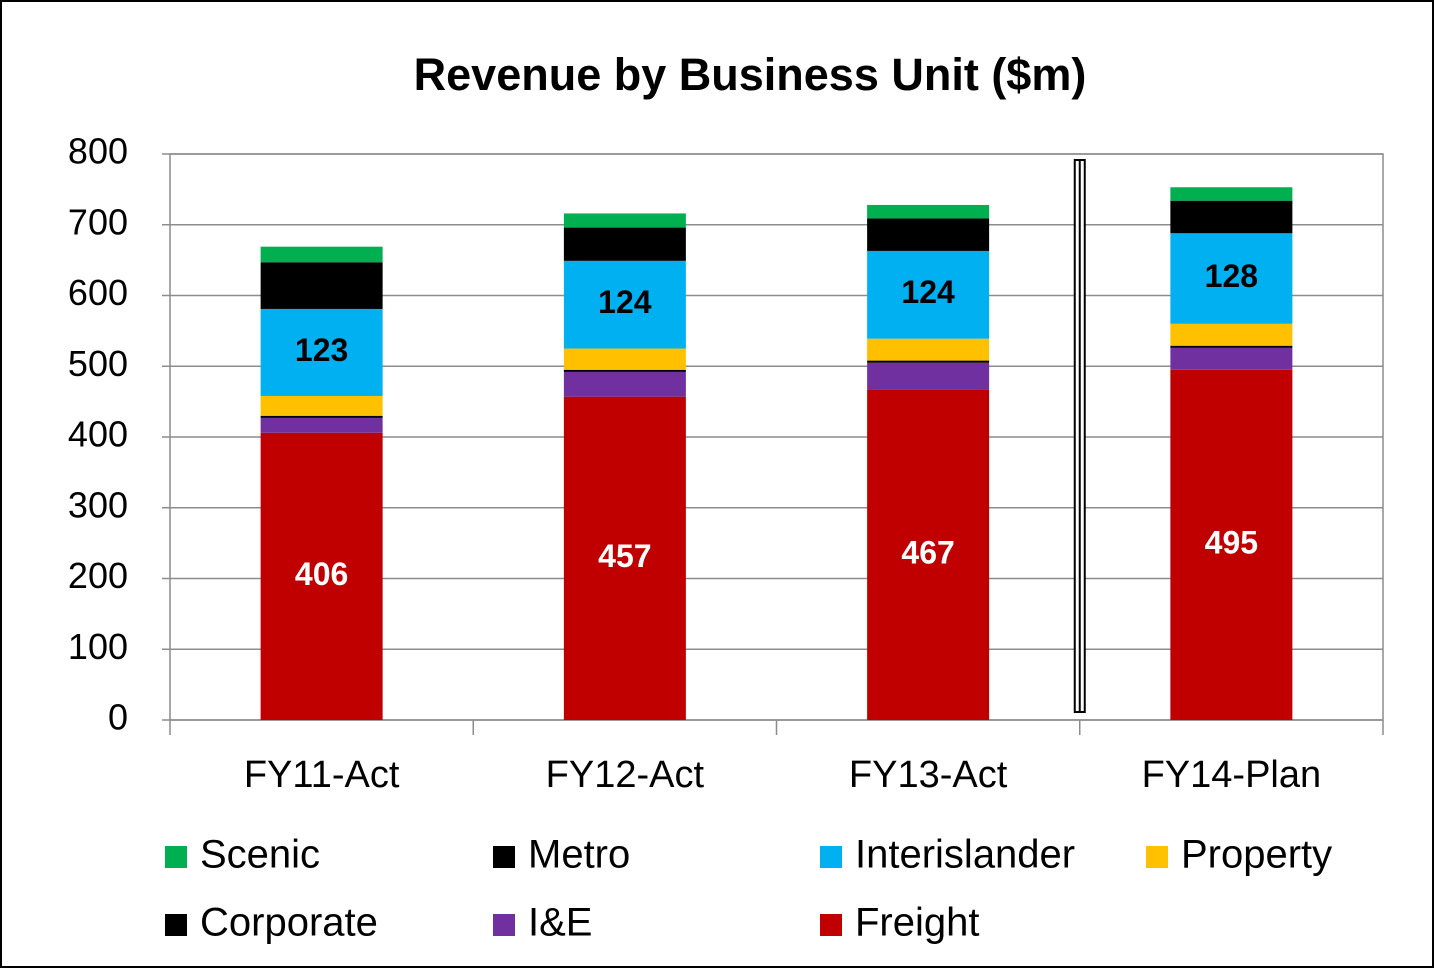  What do you see at coordinates (98, 434) in the screenshot?
I see `y-tick-label: 400` at bounding box center [98, 434].